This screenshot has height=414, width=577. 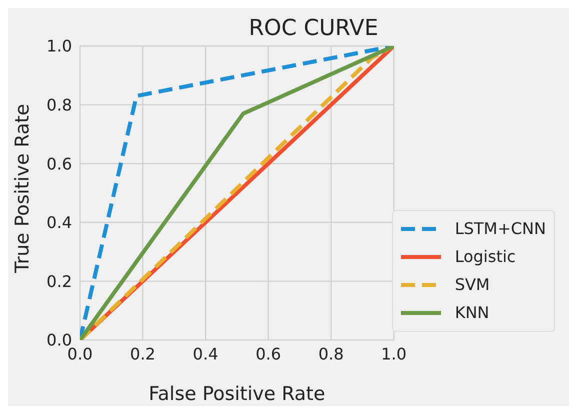 What do you see at coordinates (59, 281) in the screenshot?
I see `y-tick-label: 0.2` at bounding box center [59, 281].